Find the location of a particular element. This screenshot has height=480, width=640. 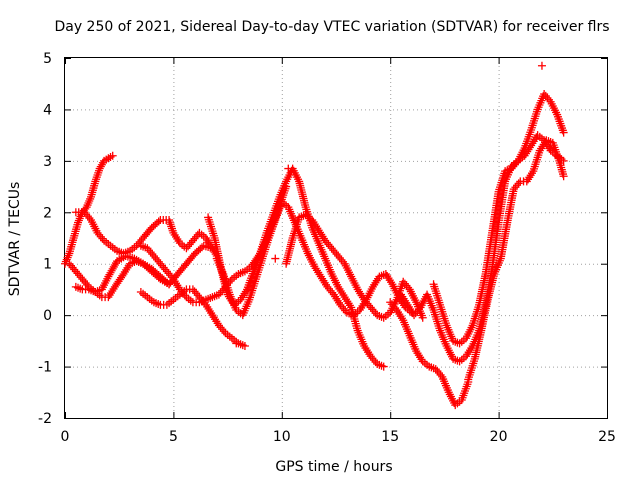

x-tick-label: 5 is located at coordinates (173, 437).